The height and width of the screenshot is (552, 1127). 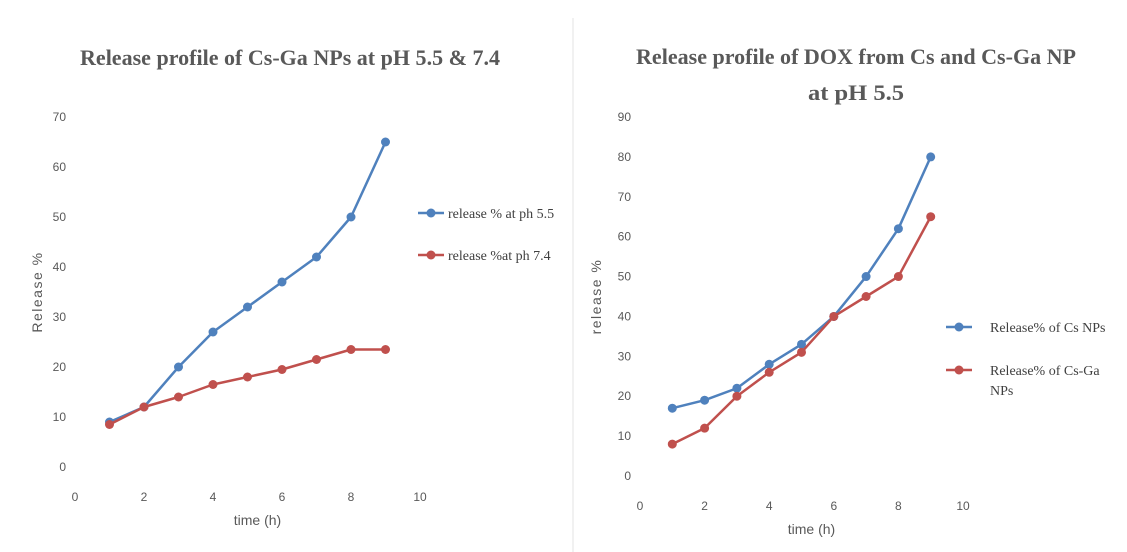 What do you see at coordinates (37, 291) in the screenshot?
I see `y-axis-label: Release %` at bounding box center [37, 291].